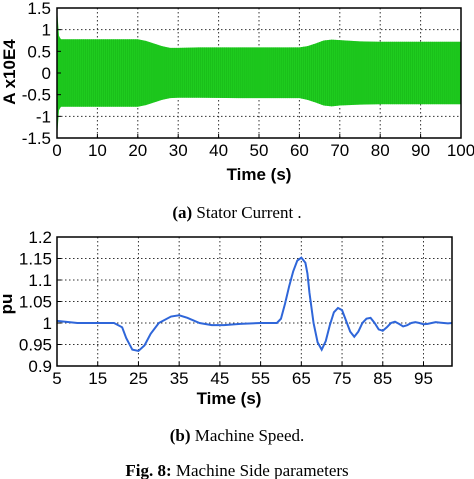  Describe the element at coordinates (35, 259) in the screenshot. I see `y-tick-label: 1.15` at that location.